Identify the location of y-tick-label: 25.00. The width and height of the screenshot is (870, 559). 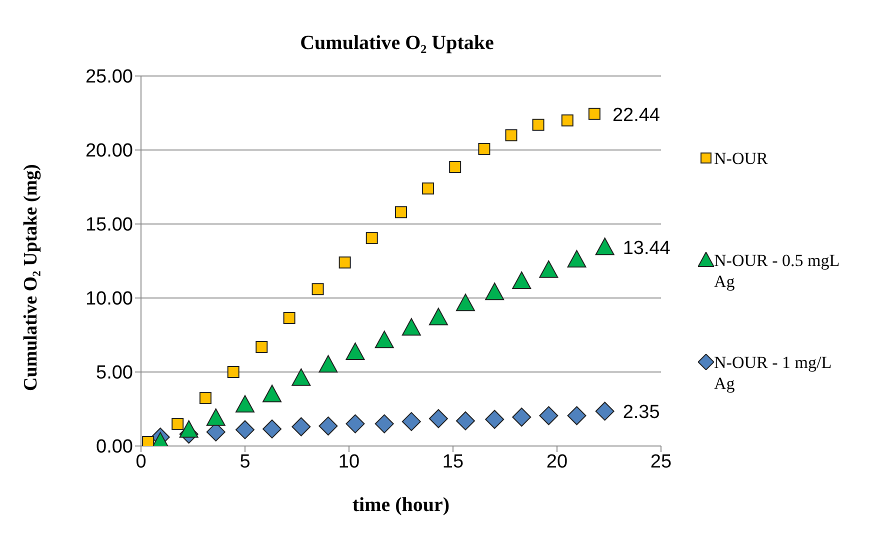
(109, 77).